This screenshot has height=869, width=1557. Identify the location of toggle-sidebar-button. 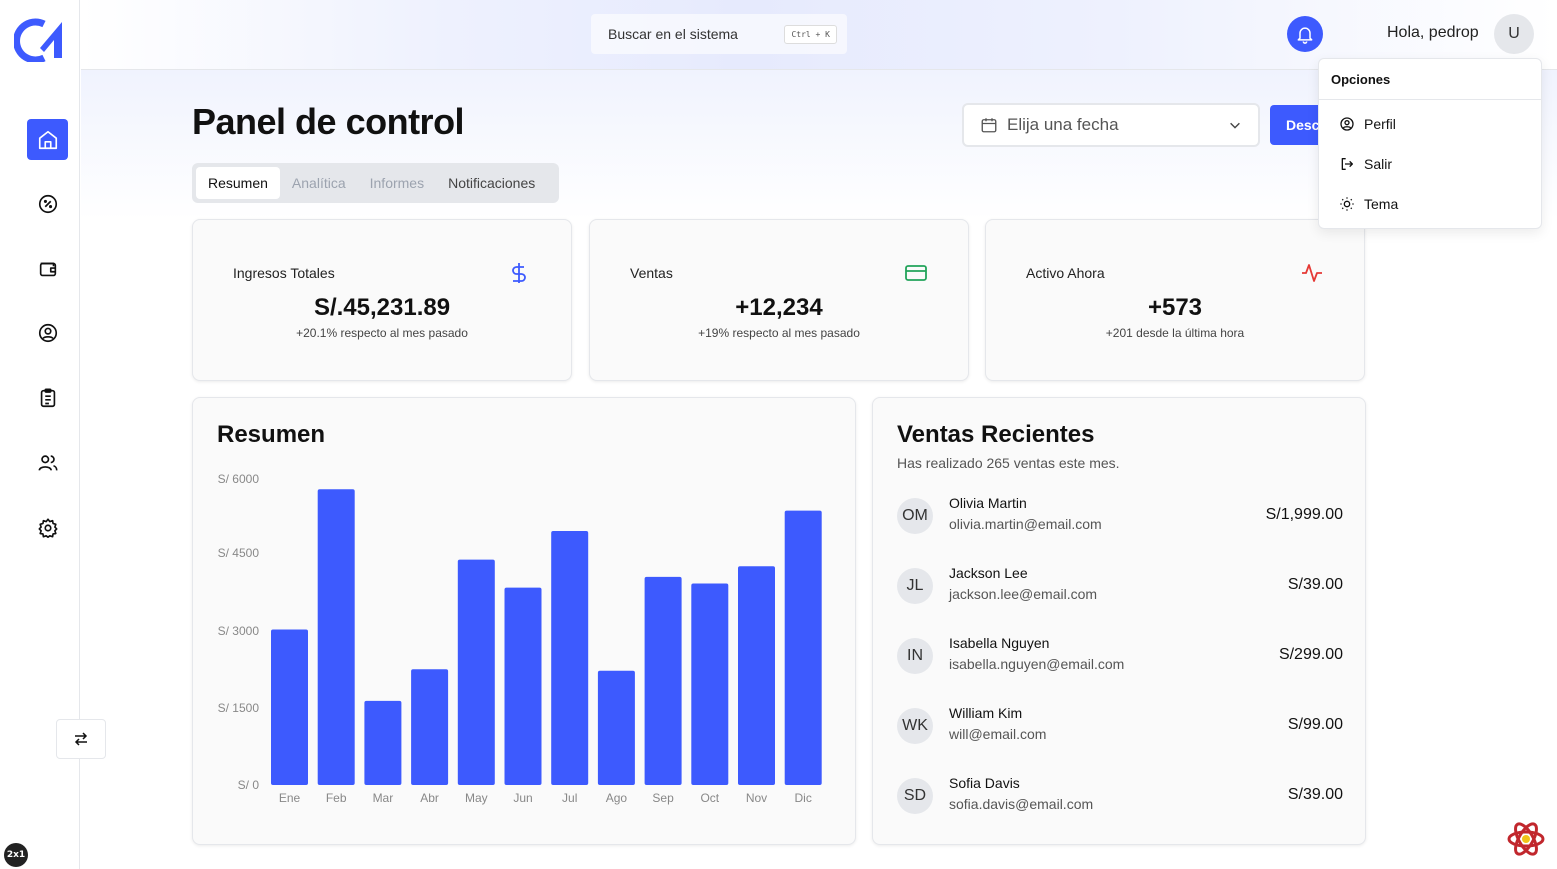
(81, 739).